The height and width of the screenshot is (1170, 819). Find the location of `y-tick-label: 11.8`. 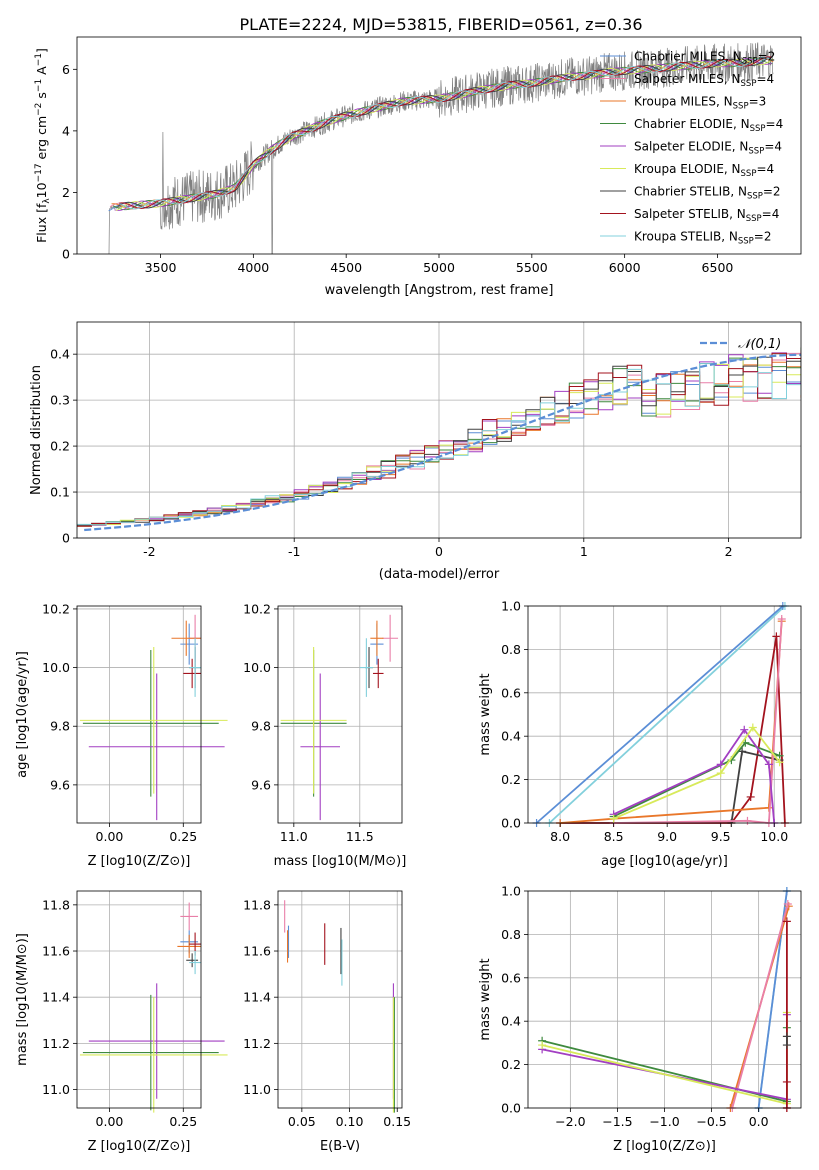

y-tick-label: 11.8 is located at coordinates (257, 904).